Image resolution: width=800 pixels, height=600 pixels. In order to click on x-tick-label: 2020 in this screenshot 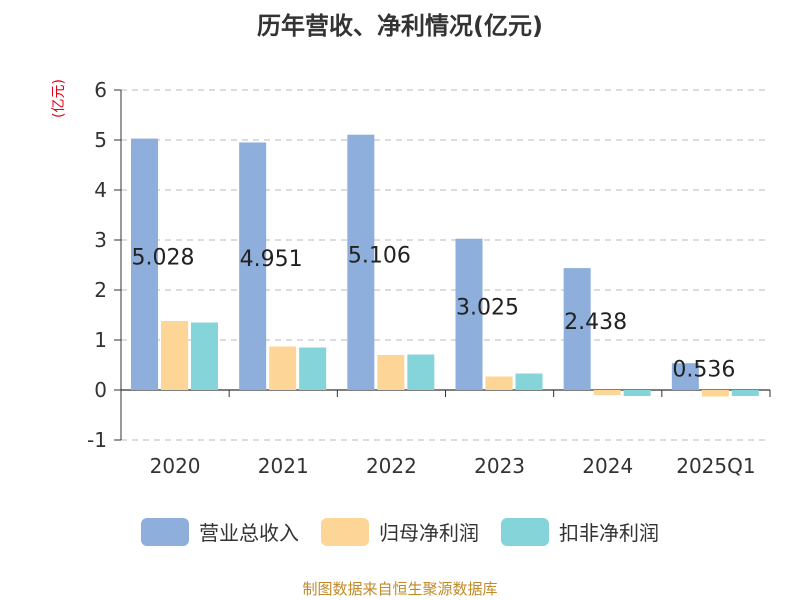, I will do `click(175, 466)`.